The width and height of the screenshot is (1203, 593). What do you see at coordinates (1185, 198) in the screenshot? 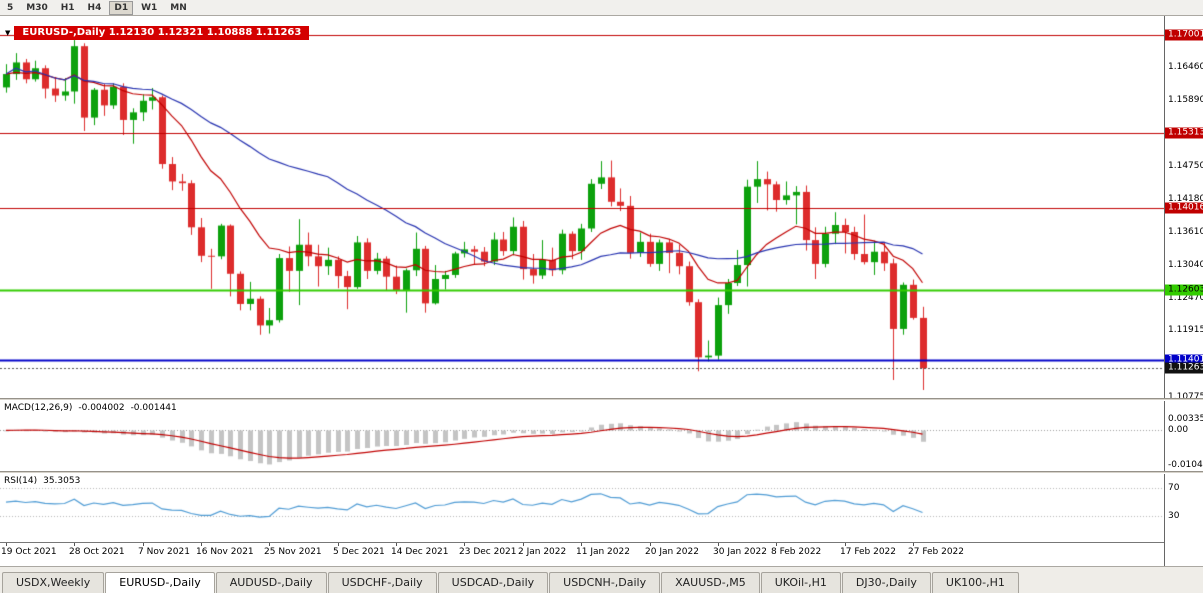
I see `price-axis-tick: 1.14180` at bounding box center [1185, 198].